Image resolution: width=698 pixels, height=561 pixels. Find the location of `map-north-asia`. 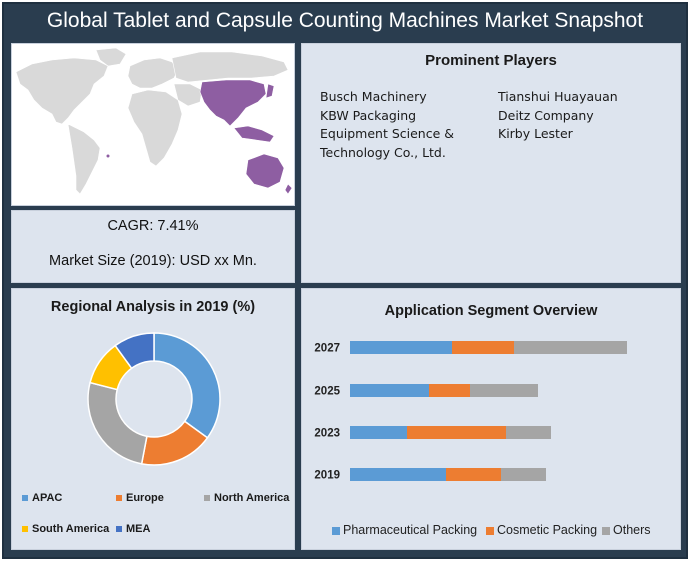

map-north-asia is located at coordinates (230, 67).